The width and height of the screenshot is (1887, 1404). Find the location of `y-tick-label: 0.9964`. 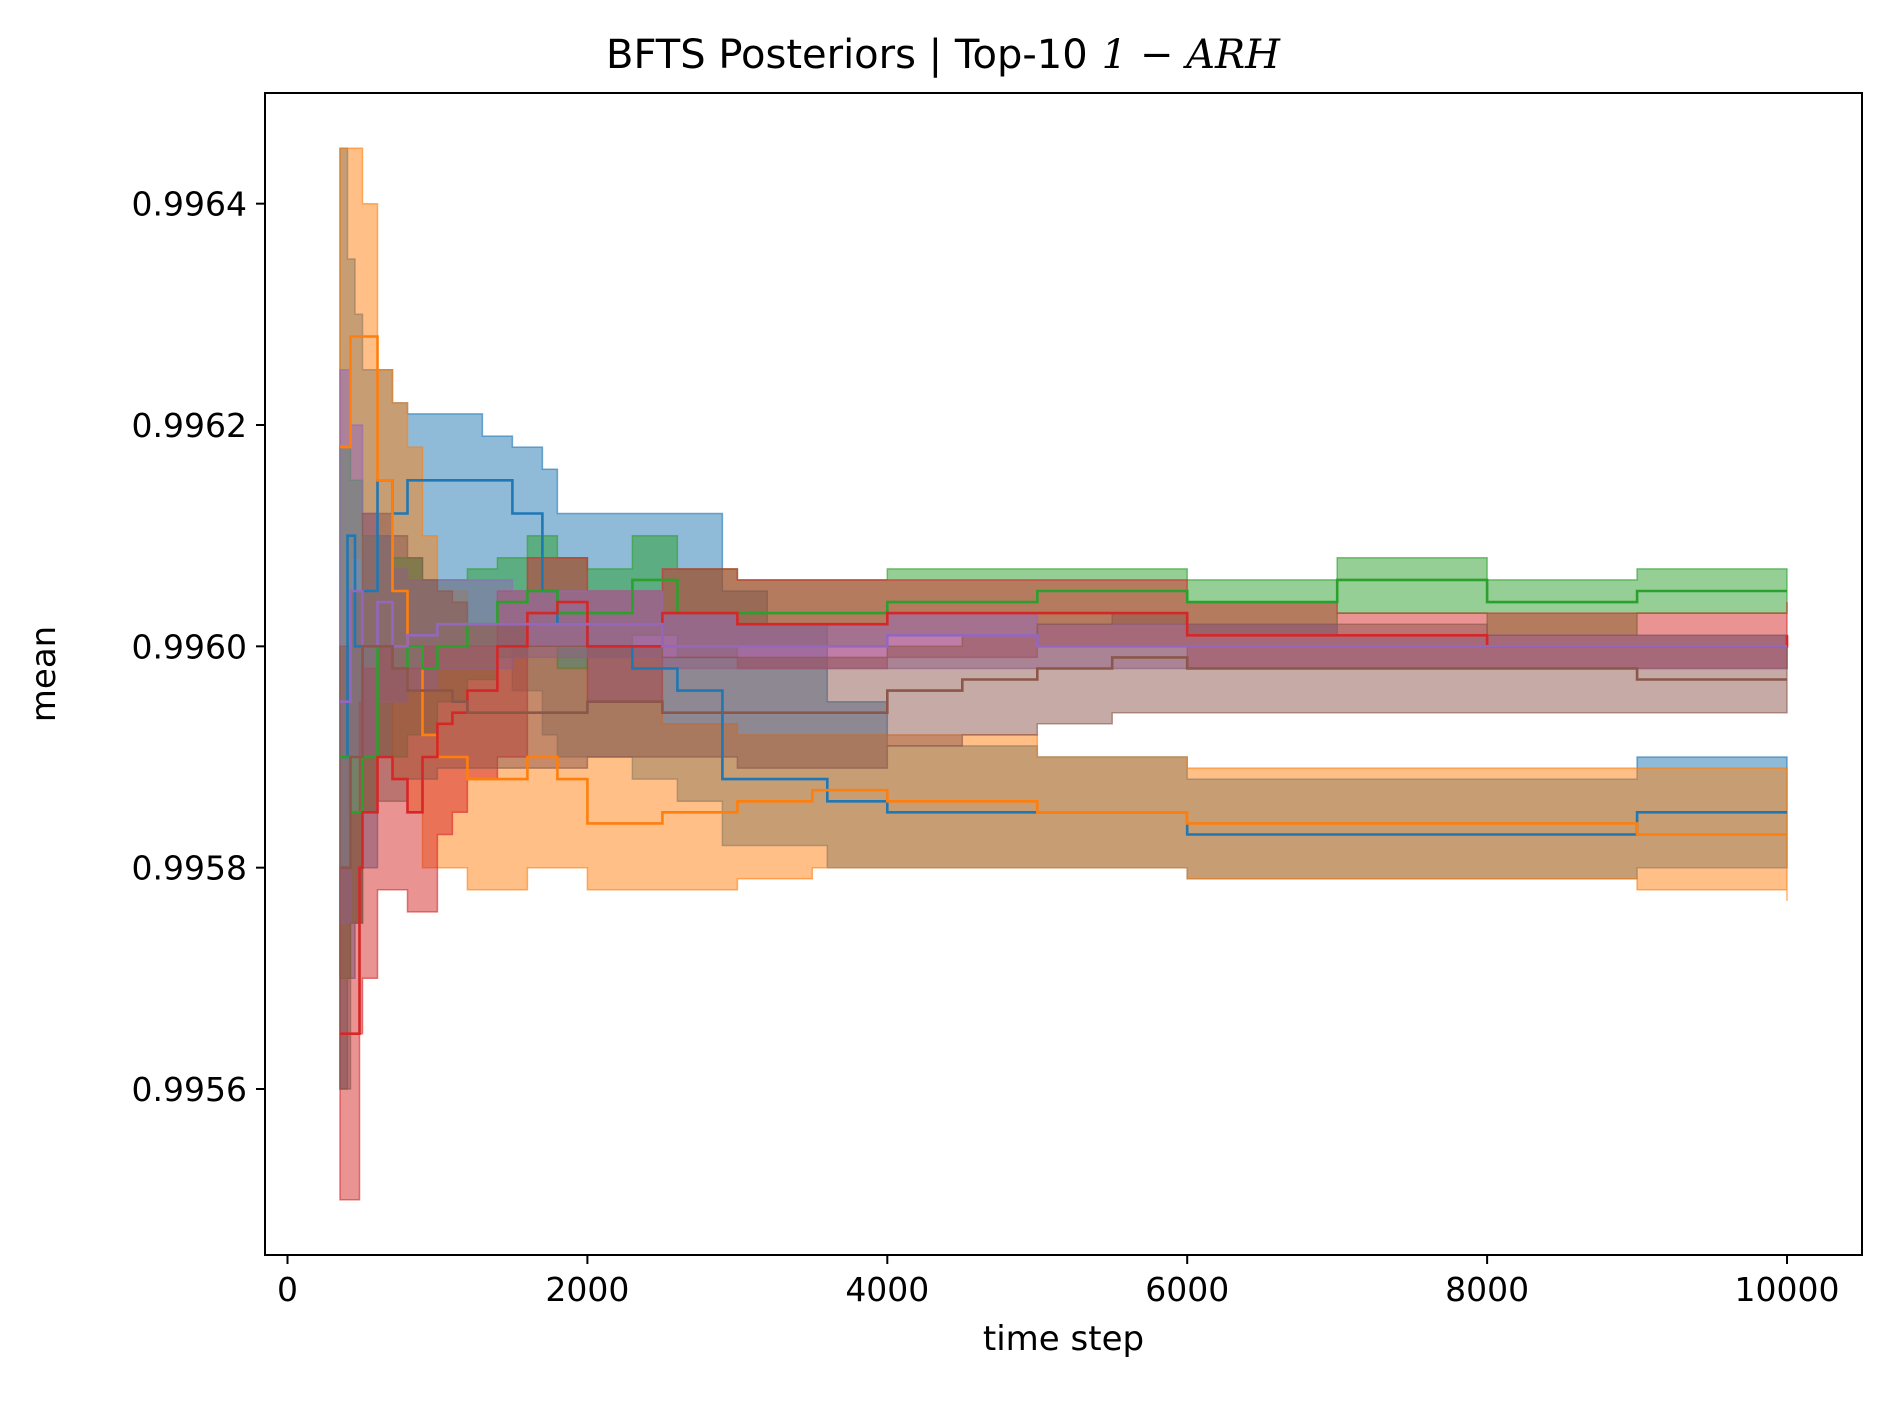

y-tick-label: 0.9964 is located at coordinates (189, 204).